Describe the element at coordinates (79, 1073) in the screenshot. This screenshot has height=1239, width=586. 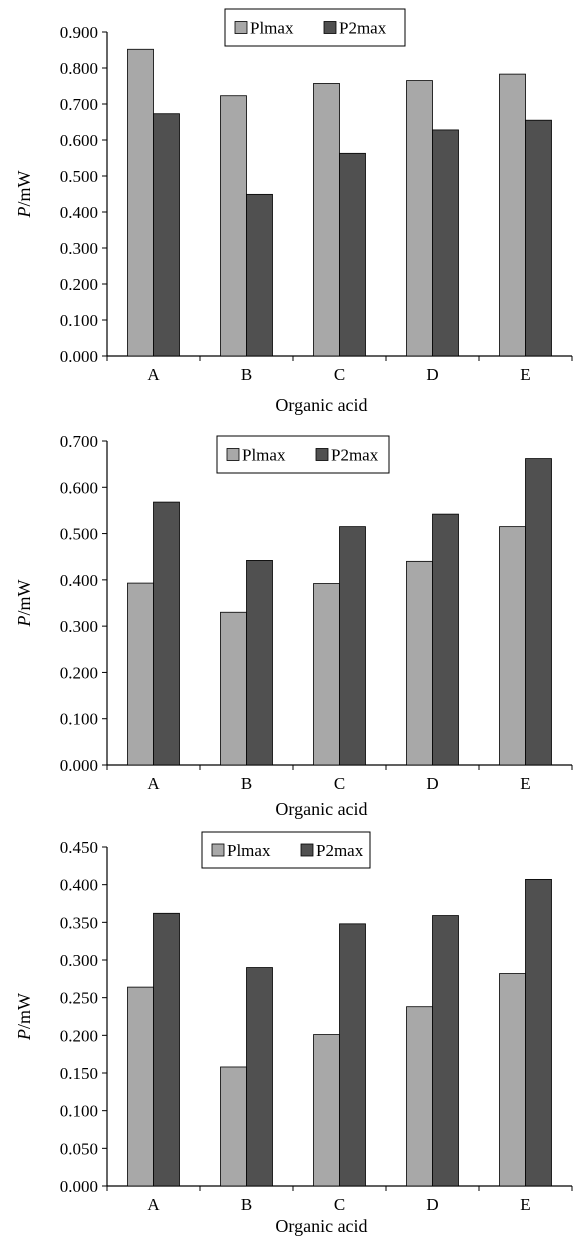
I see `y-tick-label: 0.150` at that location.